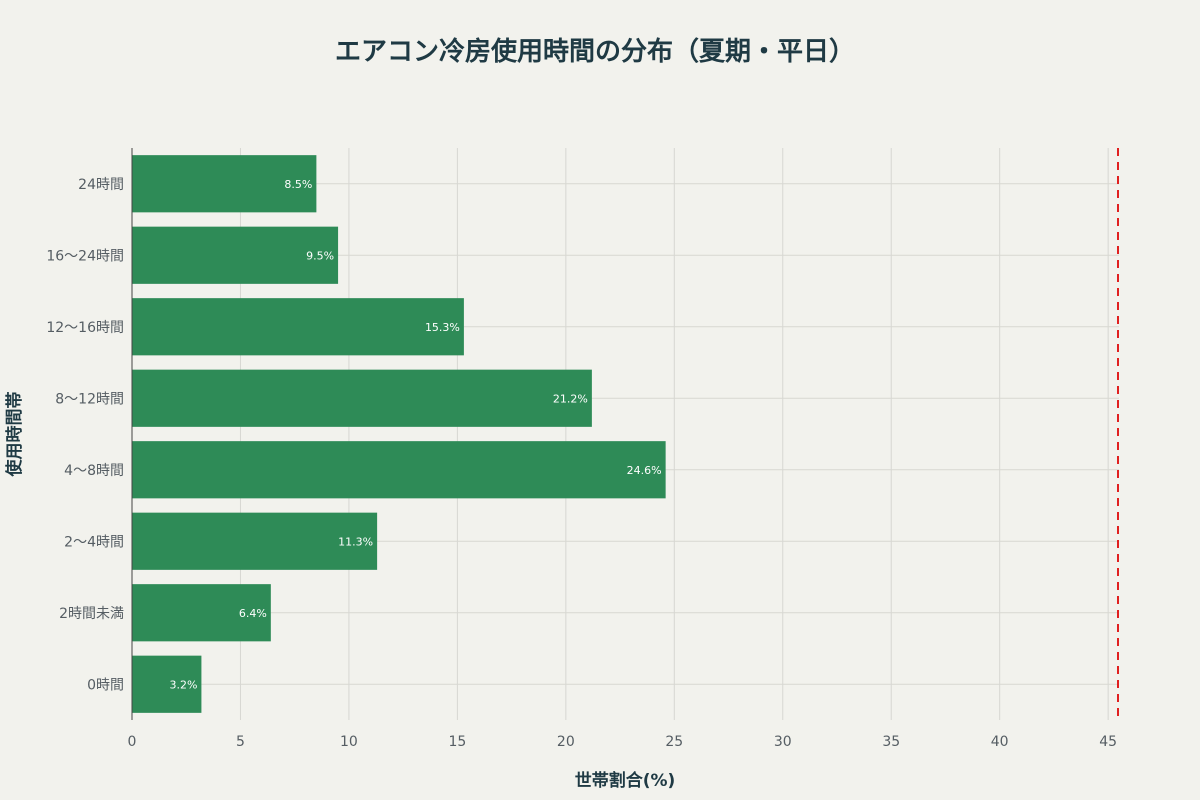 The image size is (1200, 800). What do you see at coordinates (320, 255) in the screenshot?
I see `bar-value-label: 9.5%` at bounding box center [320, 255].